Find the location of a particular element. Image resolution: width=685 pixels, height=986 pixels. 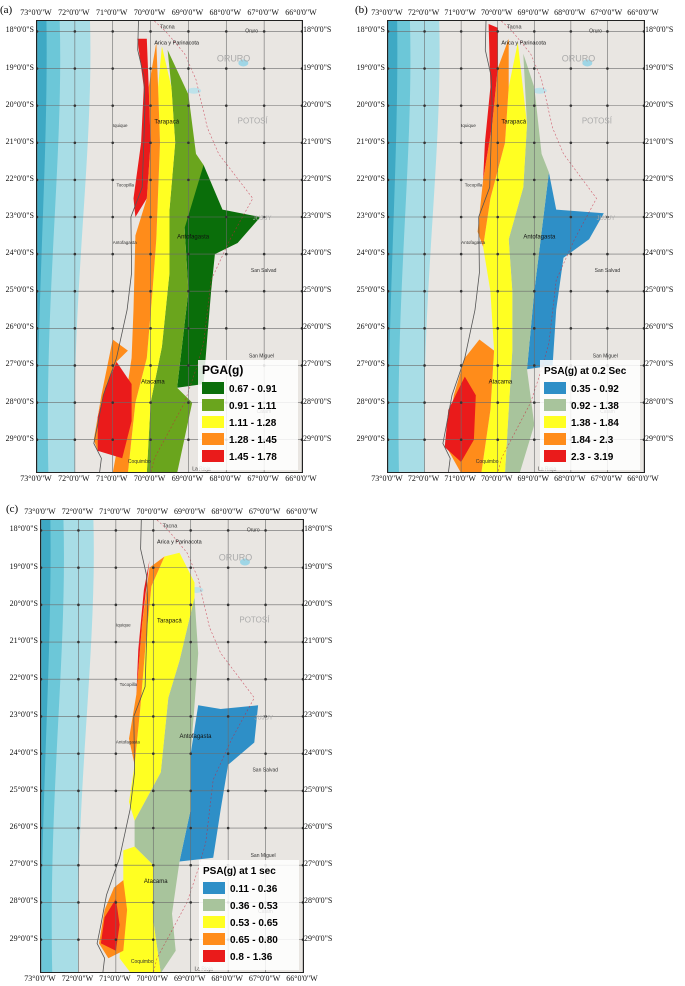

ocean-trench is located at coordinates (393, 246).